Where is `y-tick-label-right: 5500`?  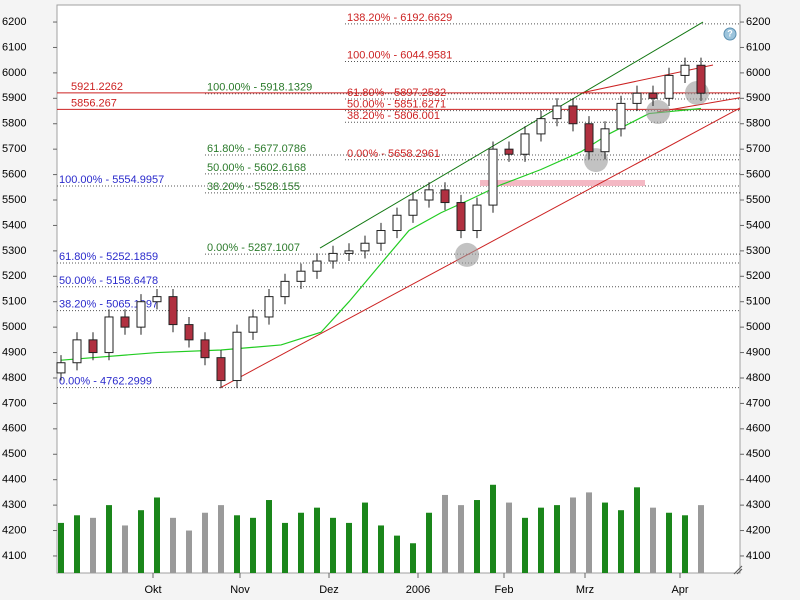
y-tick-label-right: 5500 is located at coordinates (758, 200).